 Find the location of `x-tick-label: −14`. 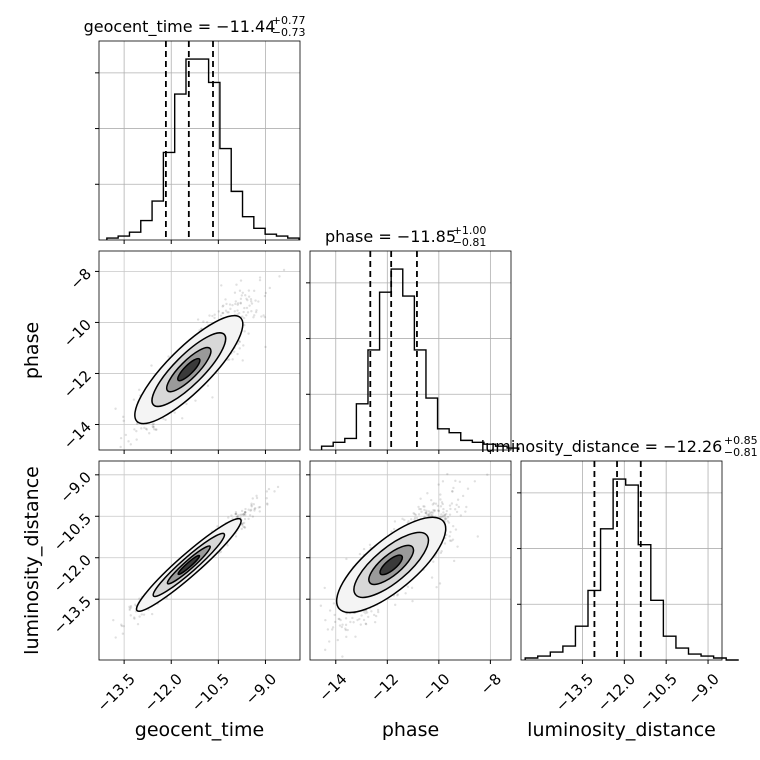

x-tick-label: −14 is located at coordinates (332, 687).